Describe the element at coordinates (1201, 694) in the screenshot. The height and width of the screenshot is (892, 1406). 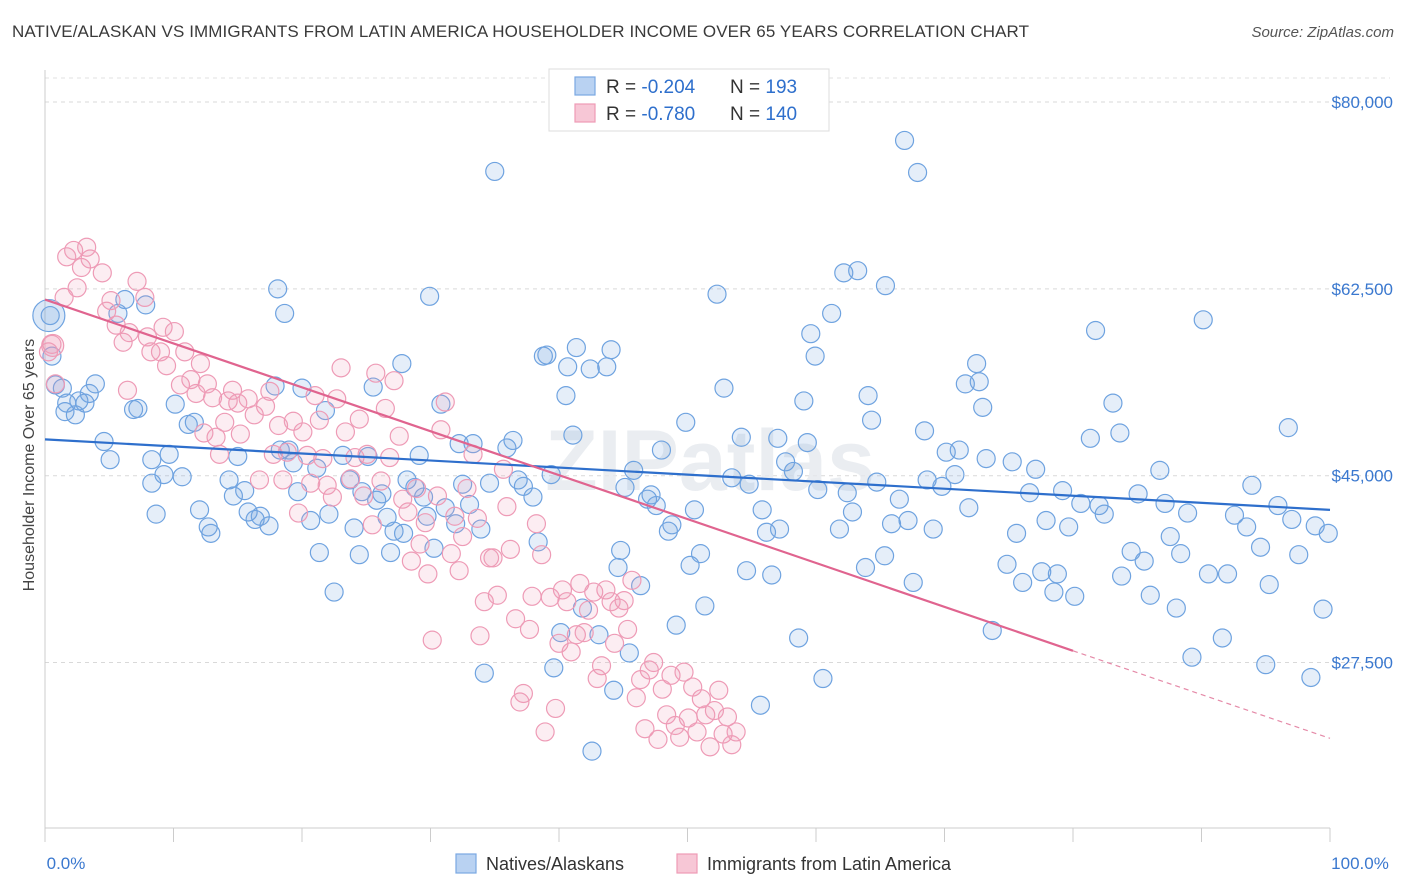
I see `trend-line-immigrants-extension` at that location.